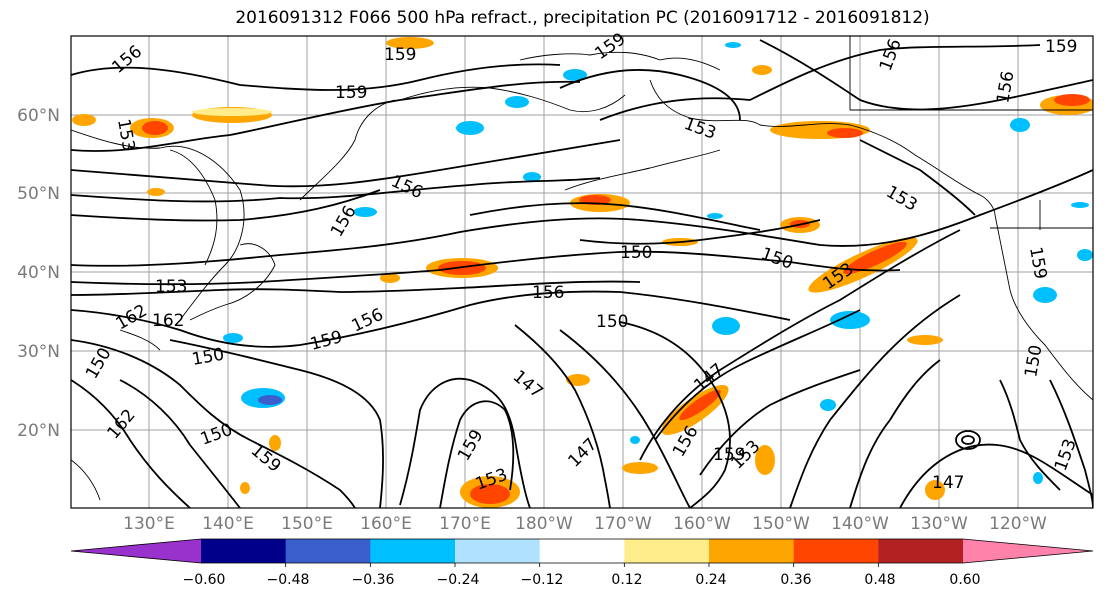 The image size is (1105, 601). Describe the element at coordinates (548, 293) in the screenshot. I see `contour-label: 156` at that location.